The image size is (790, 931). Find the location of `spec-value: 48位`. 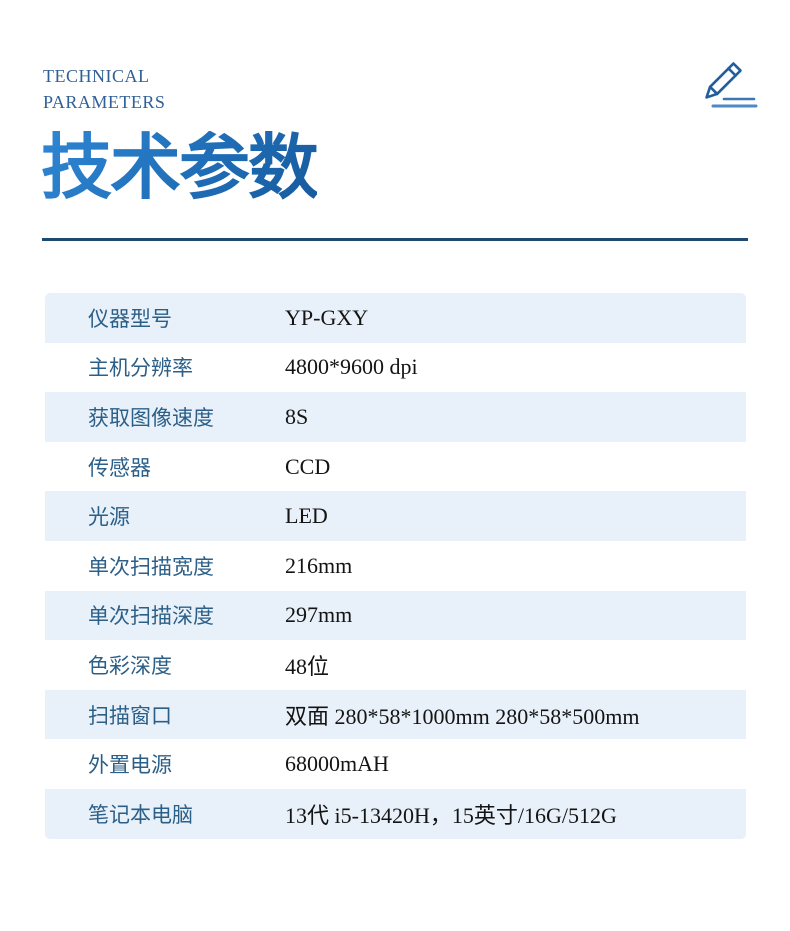

spec-value: 48位 is located at coordinates (307, 666).